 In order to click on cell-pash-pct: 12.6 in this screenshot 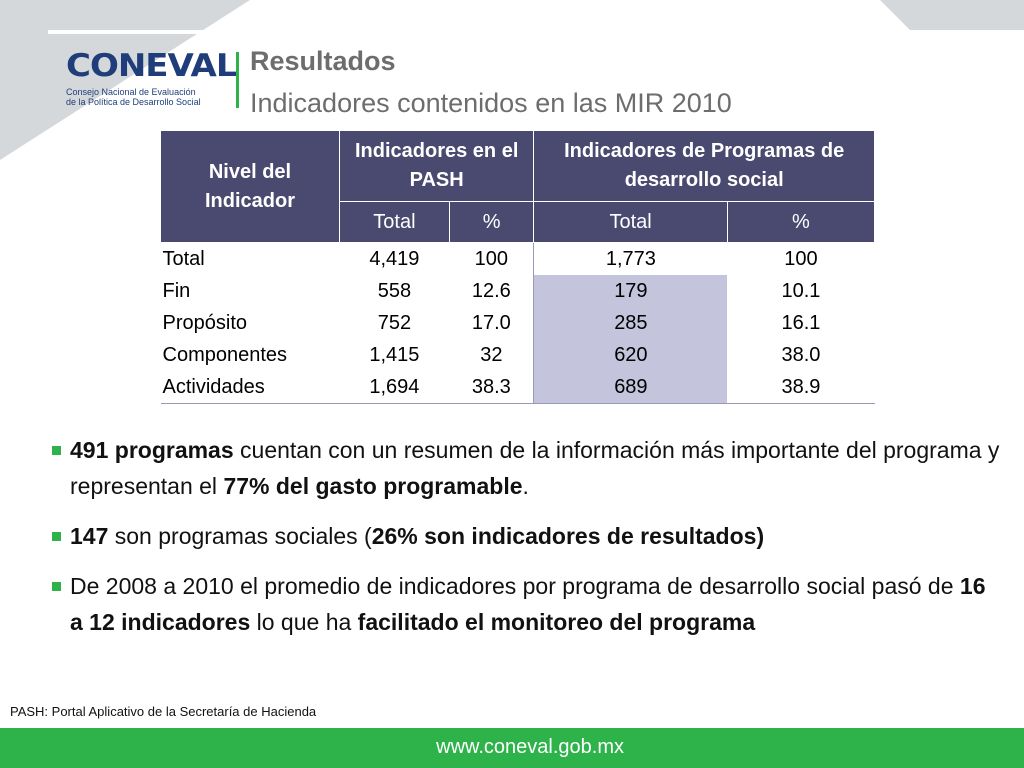, I will do `click(491, 290)`.